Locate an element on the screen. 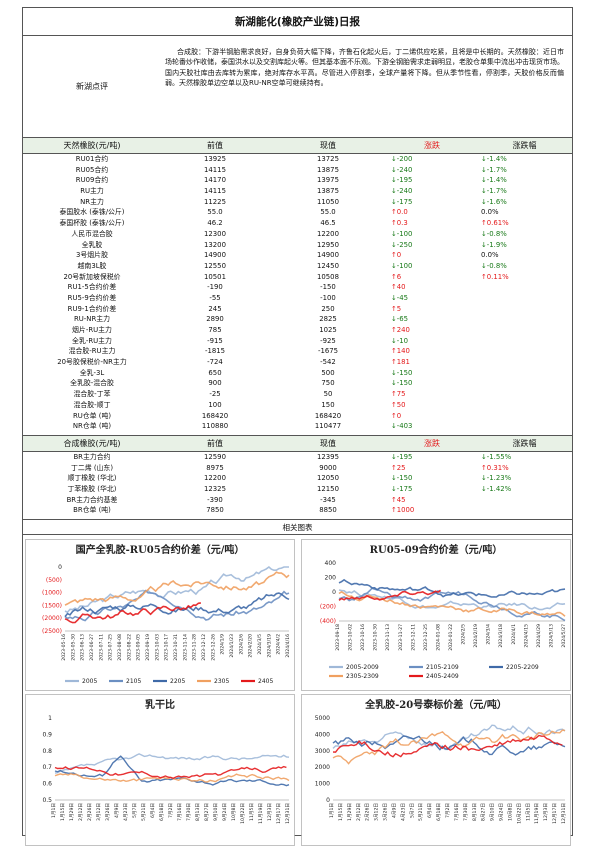  y-tick-label: 2000 is located at coordinates (322, 767).